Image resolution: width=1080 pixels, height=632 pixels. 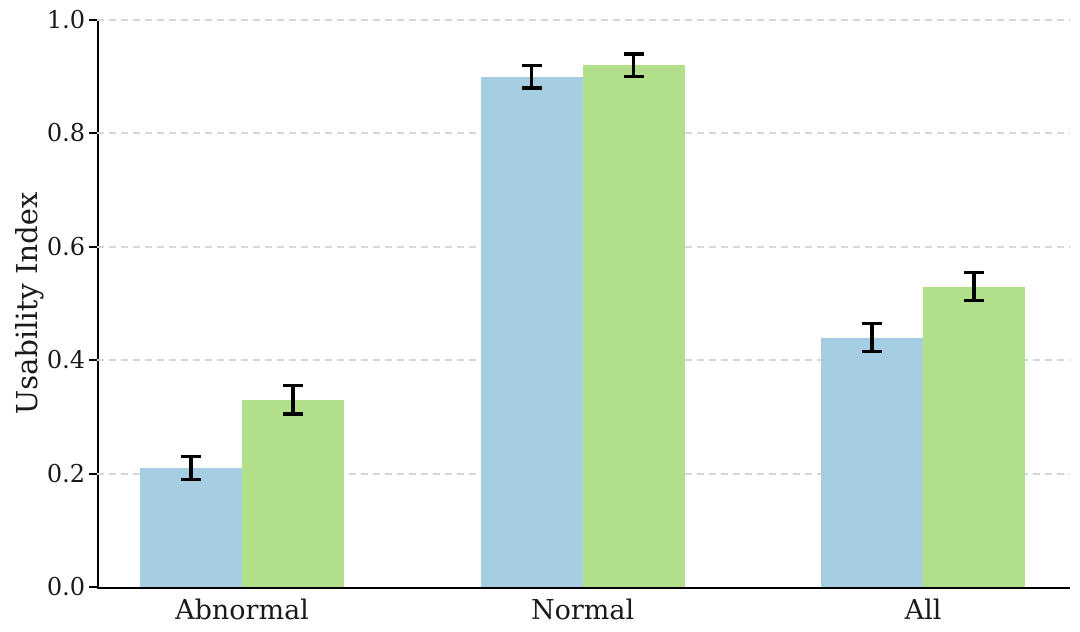 I want to click on bar-all-green-series, so click(x=974, y=436).